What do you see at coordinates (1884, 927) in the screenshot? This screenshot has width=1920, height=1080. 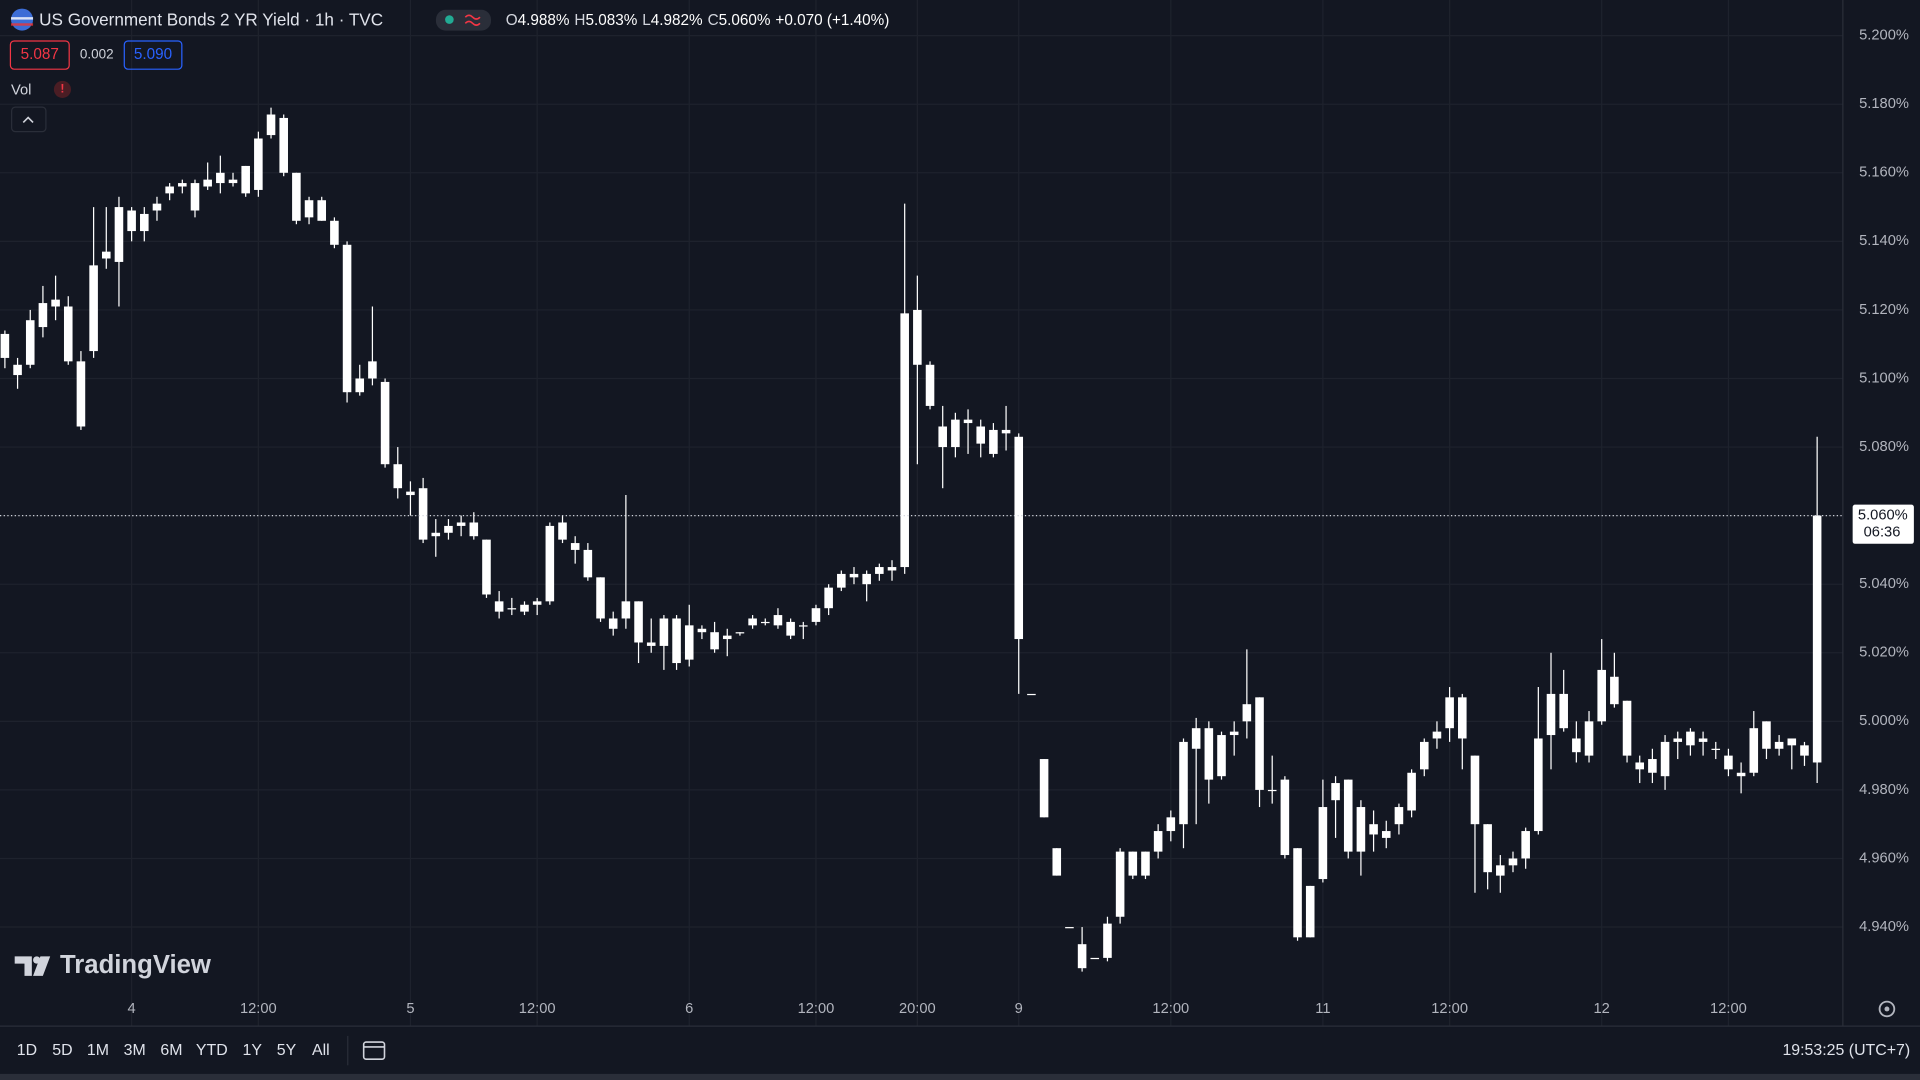 I see `y-tick-label: 4.940%` at bounding box center [1884, 927].